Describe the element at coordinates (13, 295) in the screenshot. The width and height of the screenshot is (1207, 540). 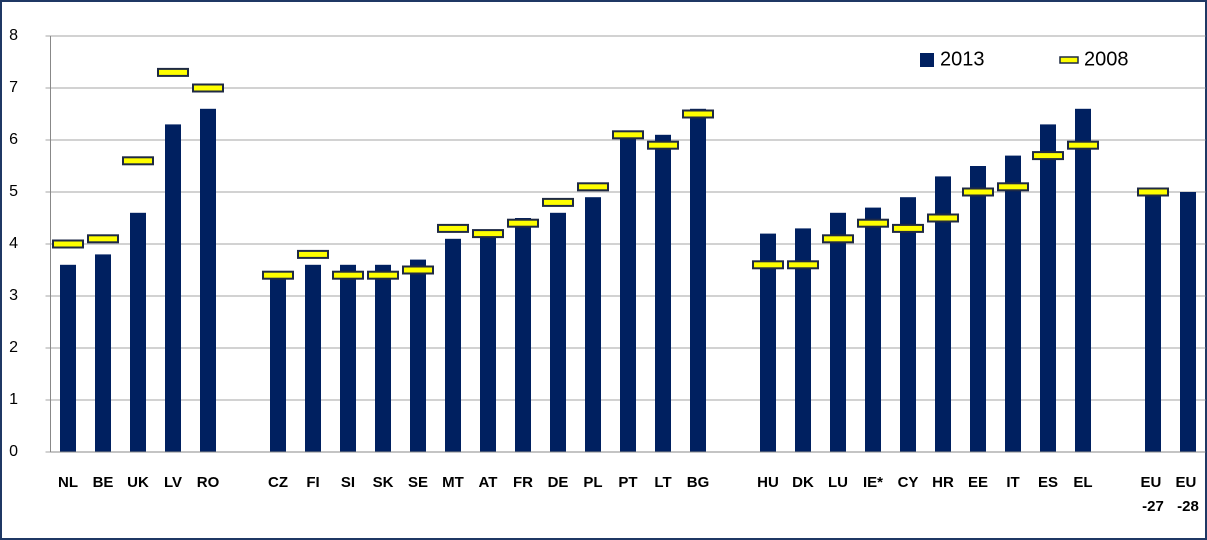
I see `y-tick-label: 3` at that location.